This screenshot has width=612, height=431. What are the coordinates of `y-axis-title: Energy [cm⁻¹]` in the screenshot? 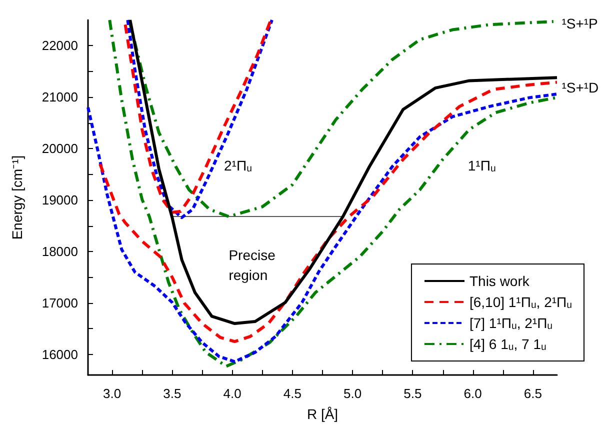 It's located at (17, 197).